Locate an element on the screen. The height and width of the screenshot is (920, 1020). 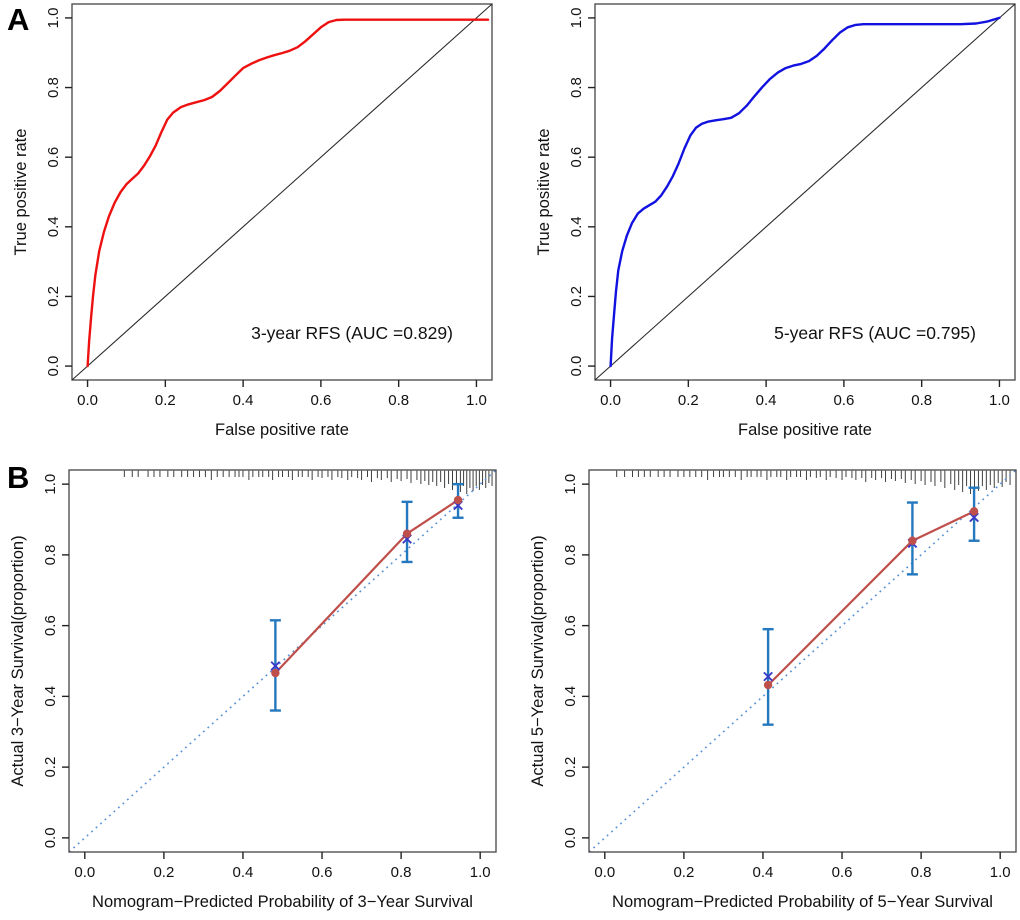
y-axis-title: Actual 5−Year Survival(proportion) is located at coordinates (538, 660).